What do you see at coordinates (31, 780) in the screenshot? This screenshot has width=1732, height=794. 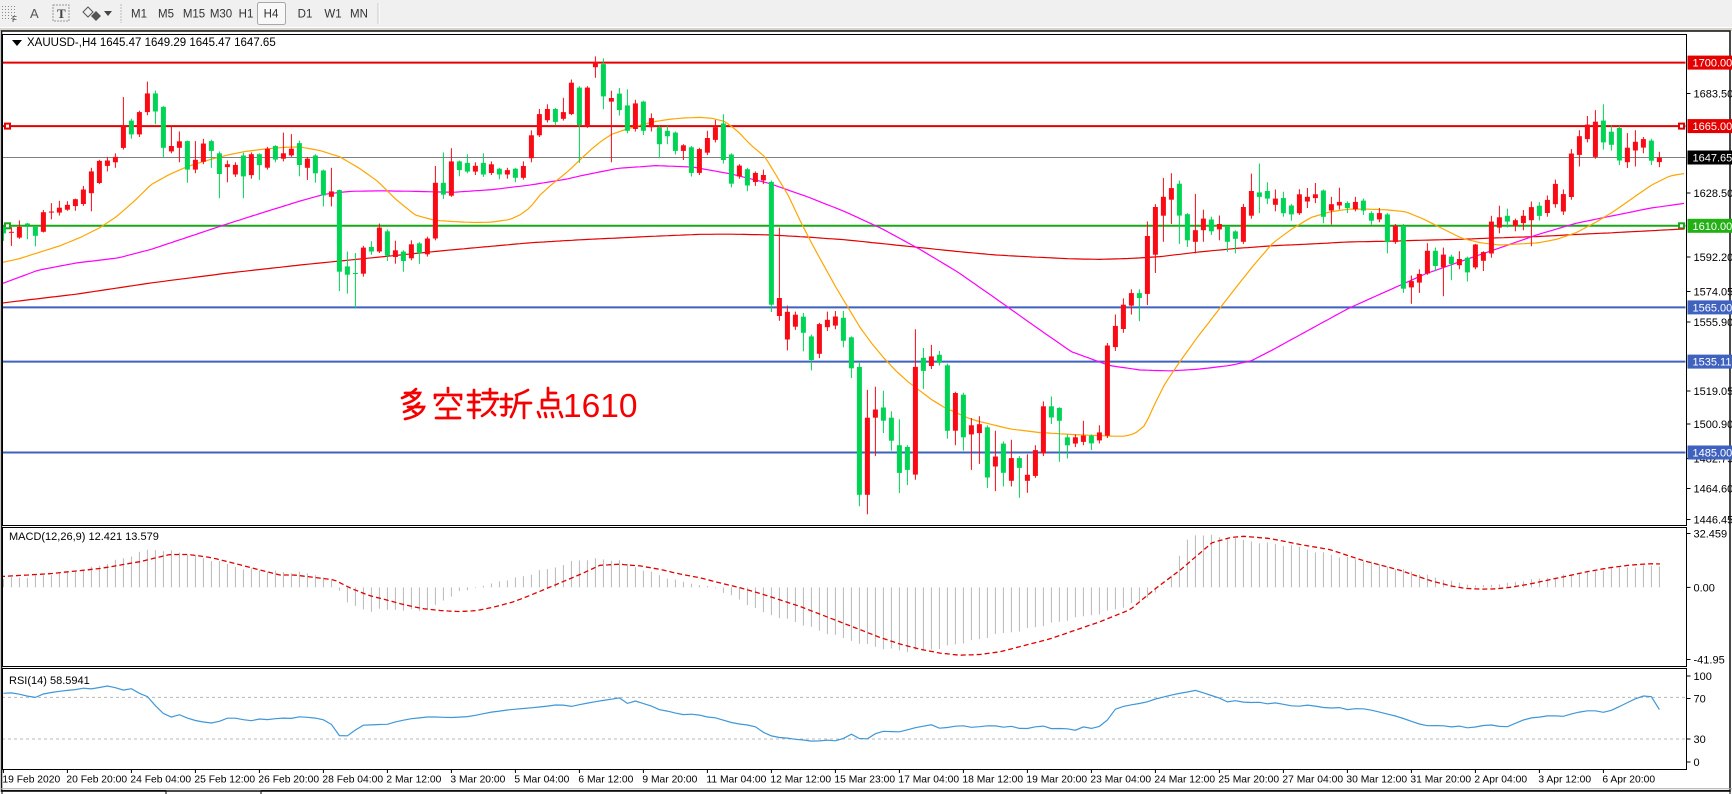 I see `svg-text: 19 Feb 2020` at bounding box center [31, 780].